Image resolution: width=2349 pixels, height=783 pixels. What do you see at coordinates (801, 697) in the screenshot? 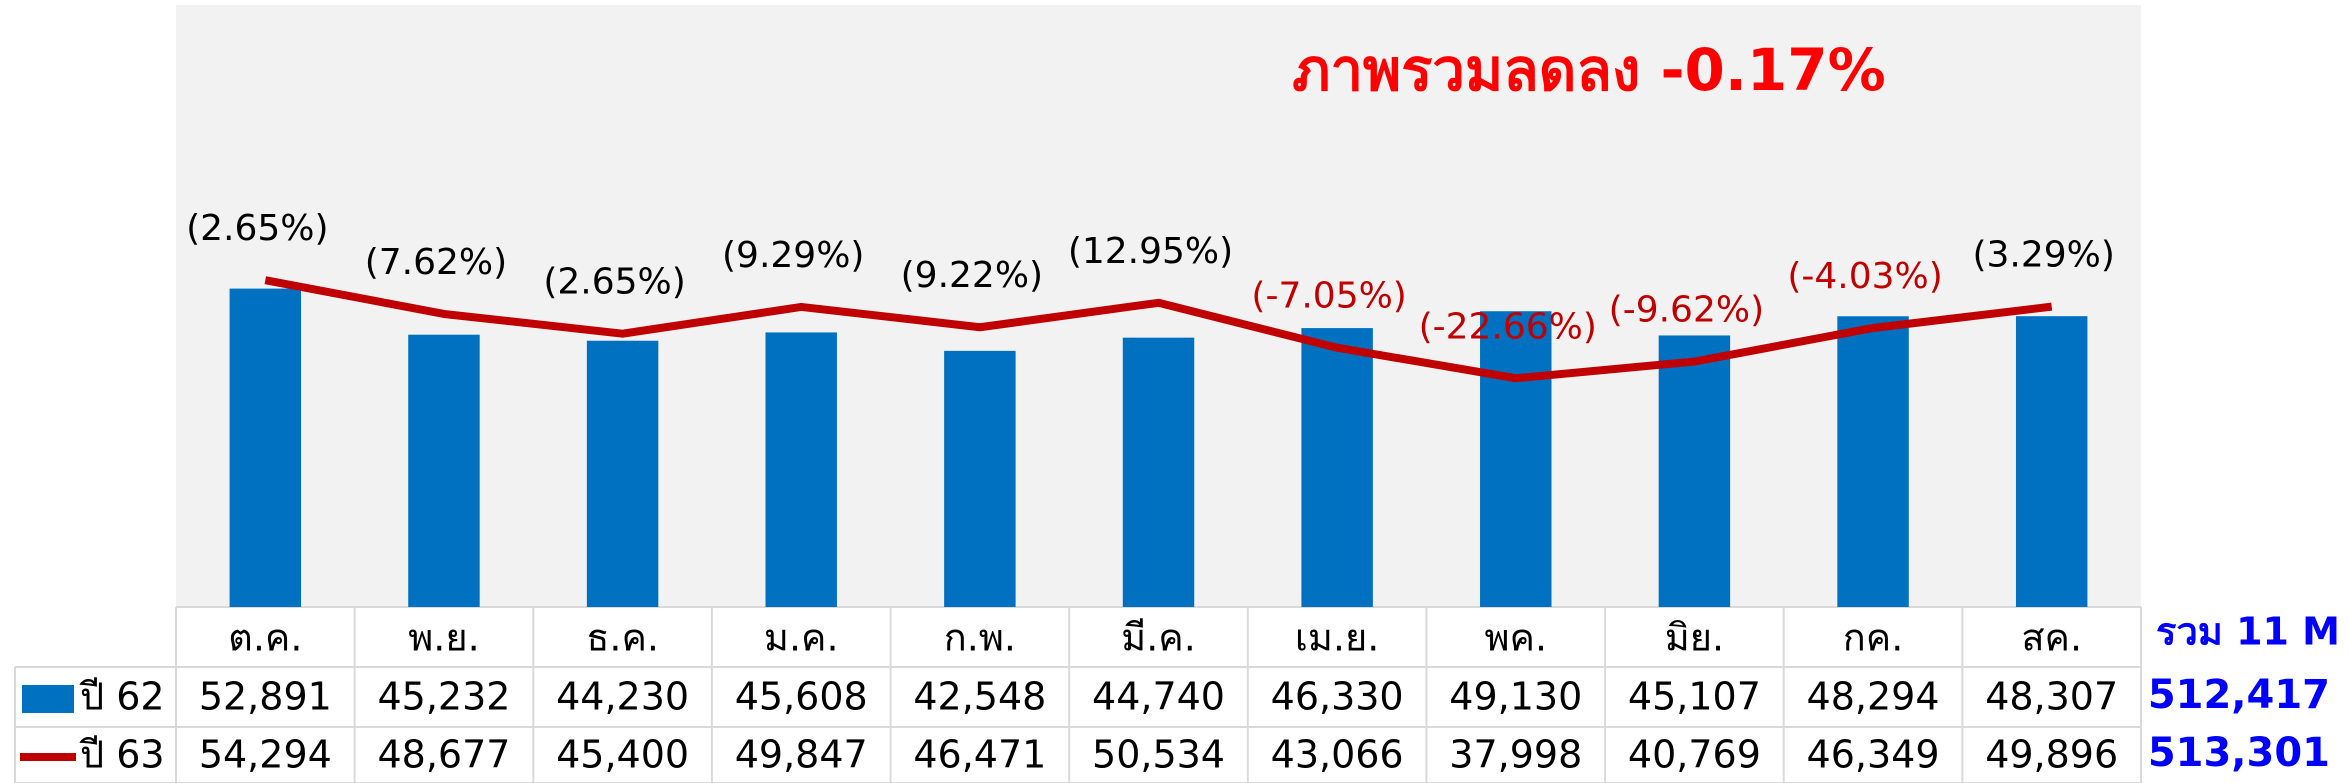
I see `table-value: 45,608` at bounding box center [801, 697].